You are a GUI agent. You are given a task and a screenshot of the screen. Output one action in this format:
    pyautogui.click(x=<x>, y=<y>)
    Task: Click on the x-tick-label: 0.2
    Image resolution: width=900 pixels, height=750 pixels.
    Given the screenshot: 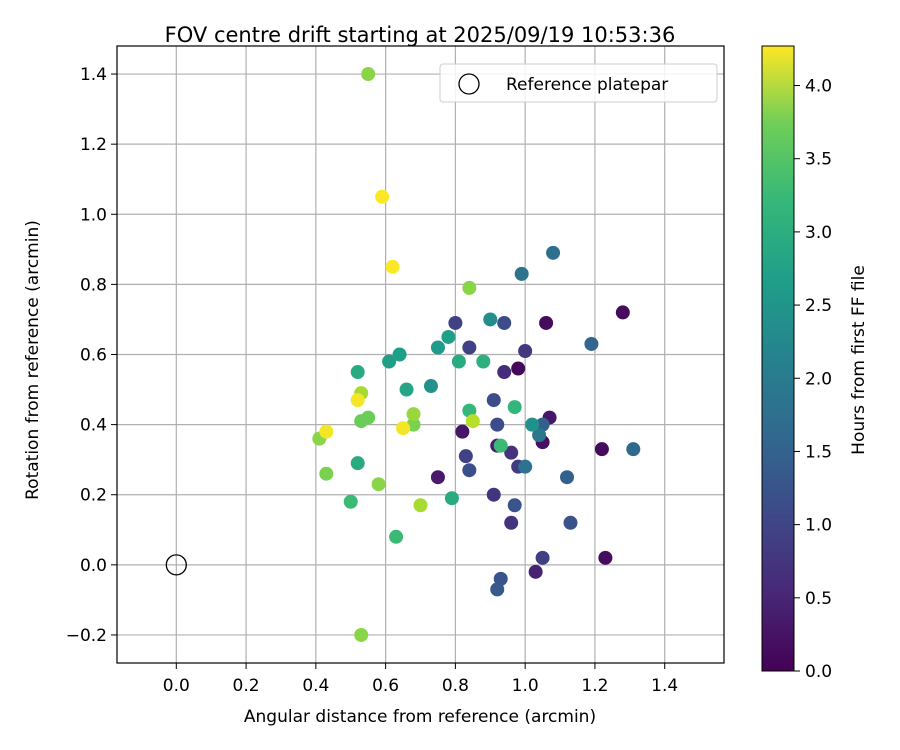 What is the action you would take?
    pyautogui.click(x=246, y=686)
    